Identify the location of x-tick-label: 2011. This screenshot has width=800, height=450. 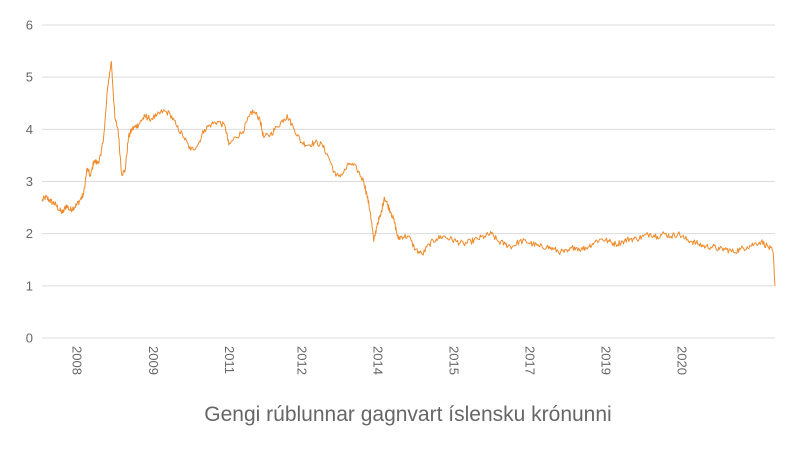
(229, 360).